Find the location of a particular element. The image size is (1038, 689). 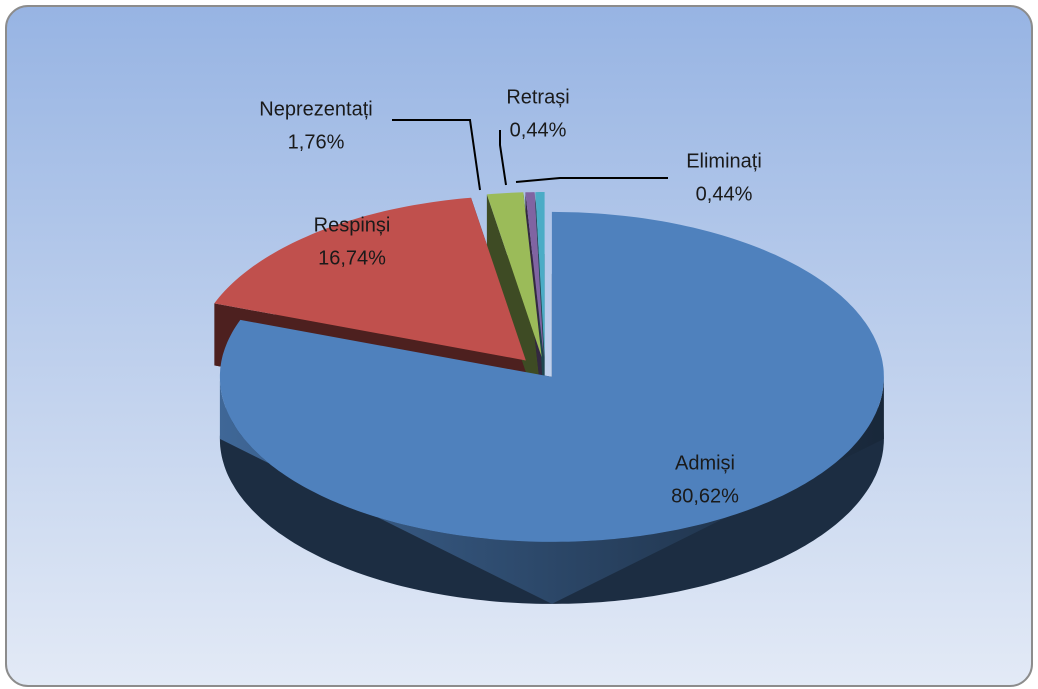

category-label: Eliminați is located at coordinates (724, 161).